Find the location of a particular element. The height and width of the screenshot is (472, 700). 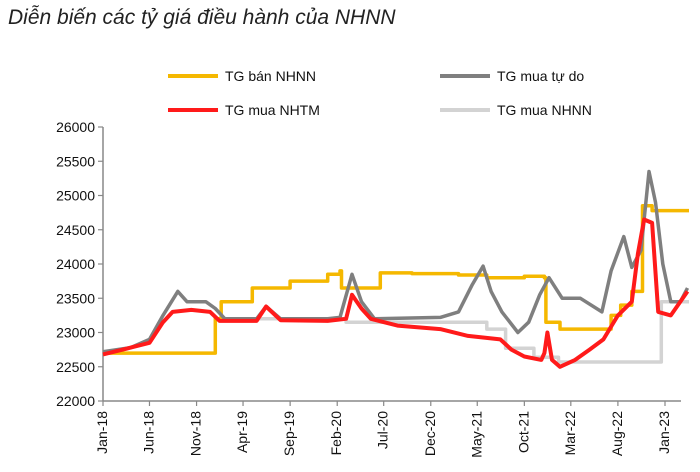

x-tick-label: Nov-18 is located at coordinates (196, 433).